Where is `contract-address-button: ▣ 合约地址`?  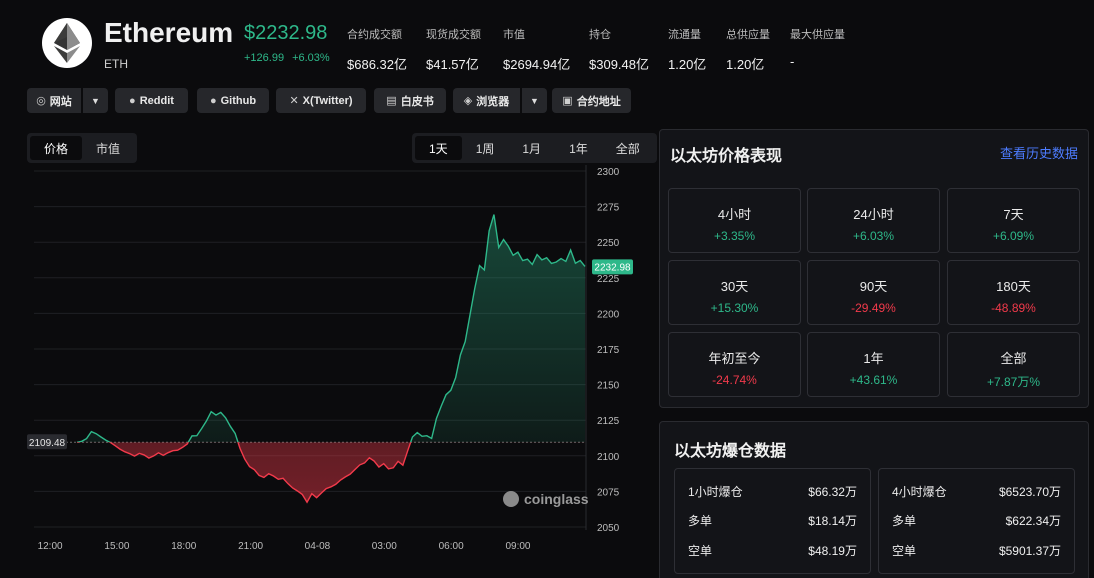
contract-address-button: ▣ 合约地址 is located at coordinates (591, 100).